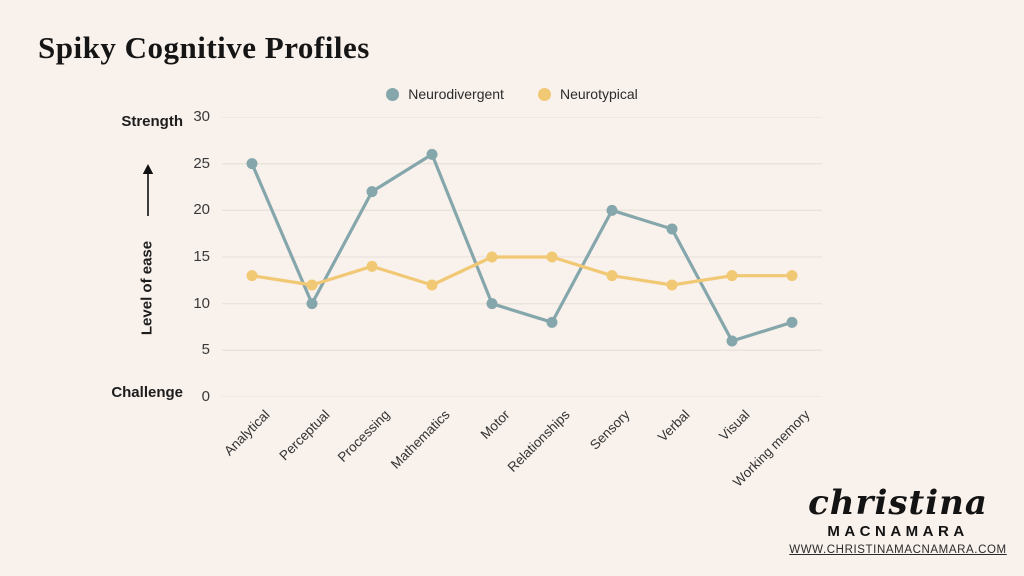  Describe the element at coordinates (201, 210) in the screenshot. I see `y-tick-20: 20` at that location.